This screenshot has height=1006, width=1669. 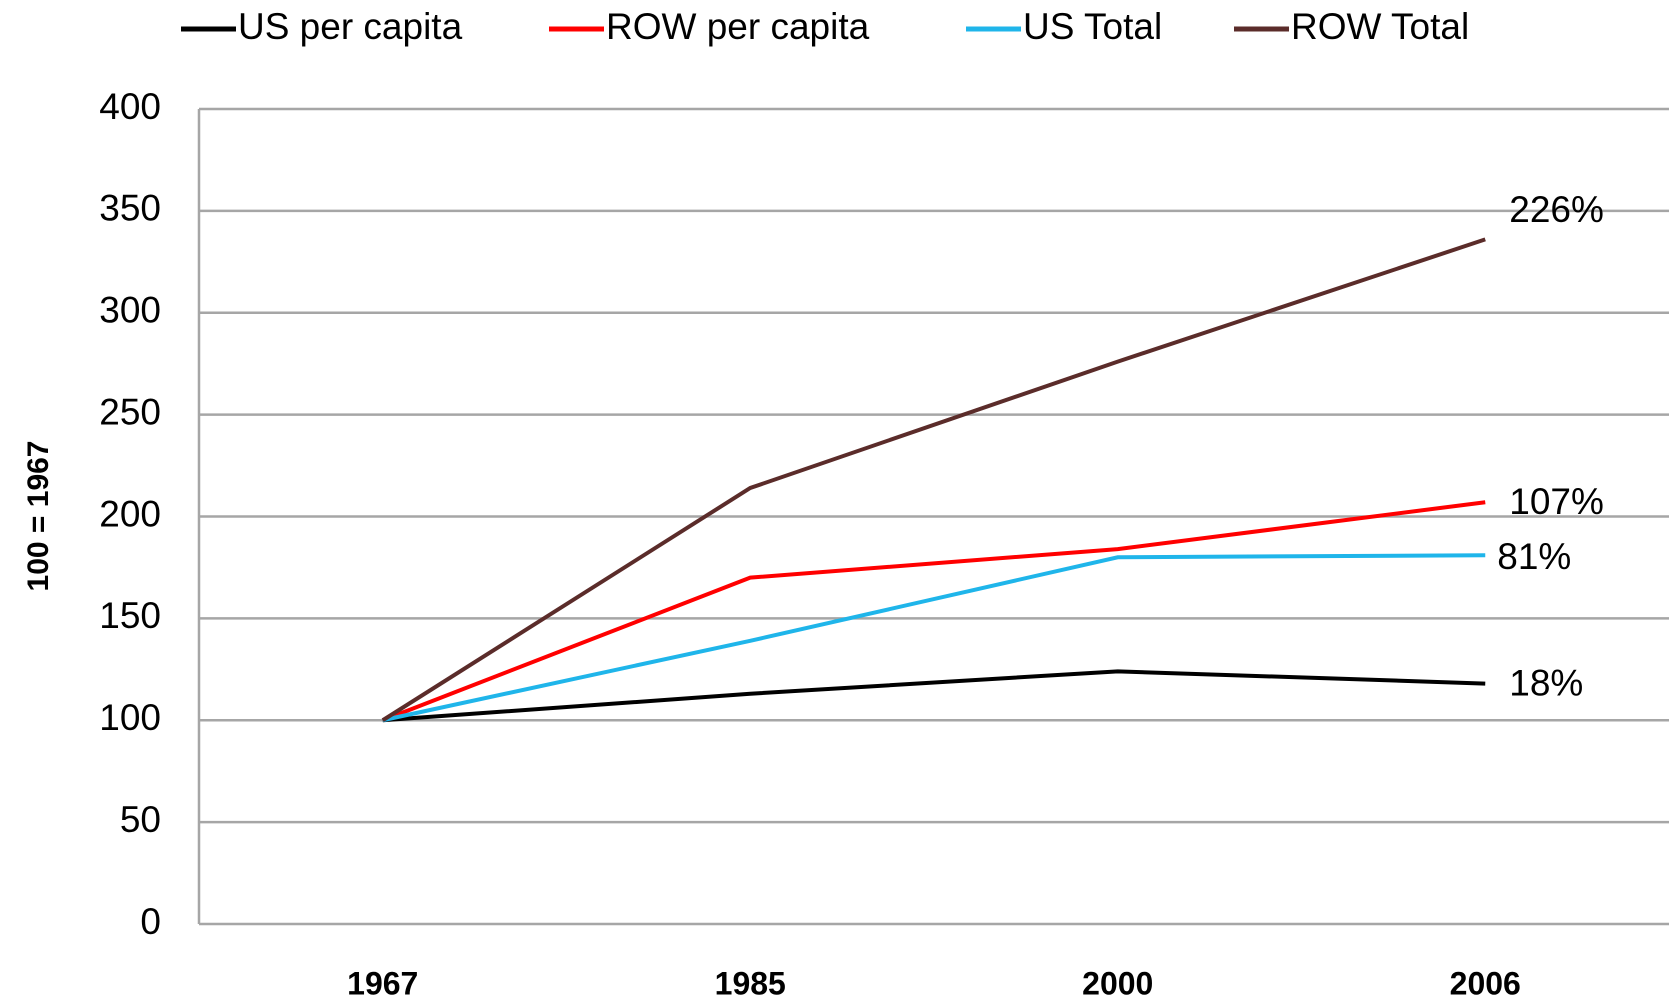 What do you see at coordinates (1092, 26) in the screenshot?
I see `legend-label: US Total` at bounding box center [1092, 26].